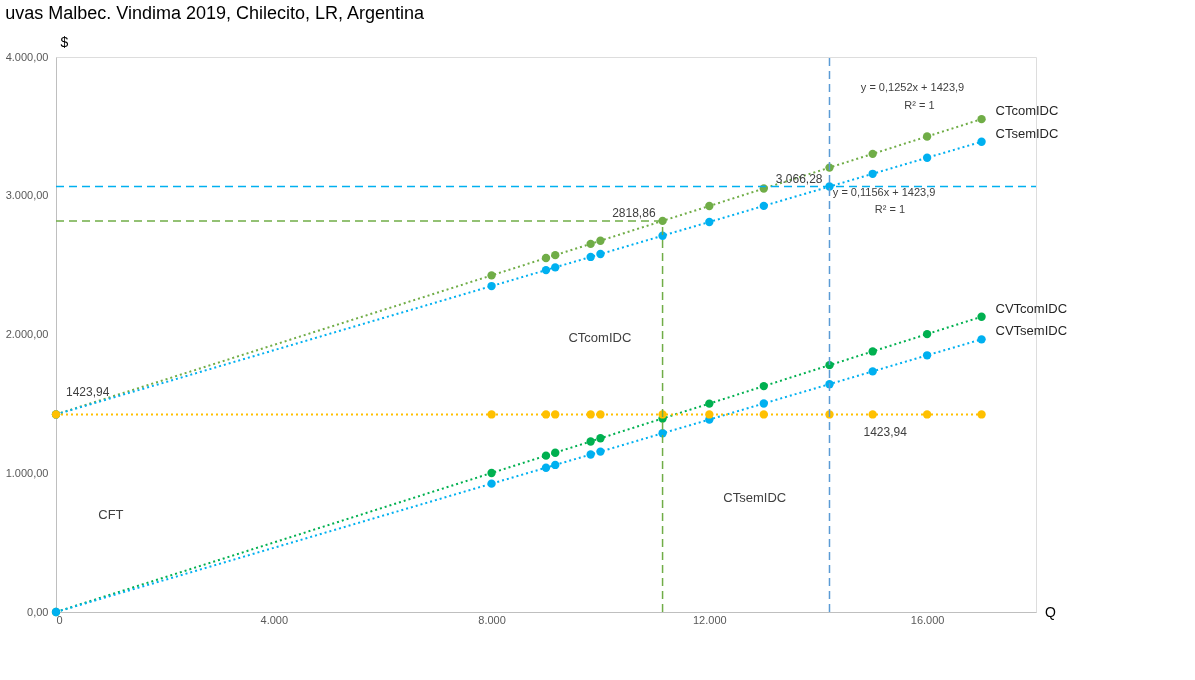  What do you see at coordinates (1051, 611) in the screenshot?
I see `x-axis-title: Q` at bounding box center [1051, 611].